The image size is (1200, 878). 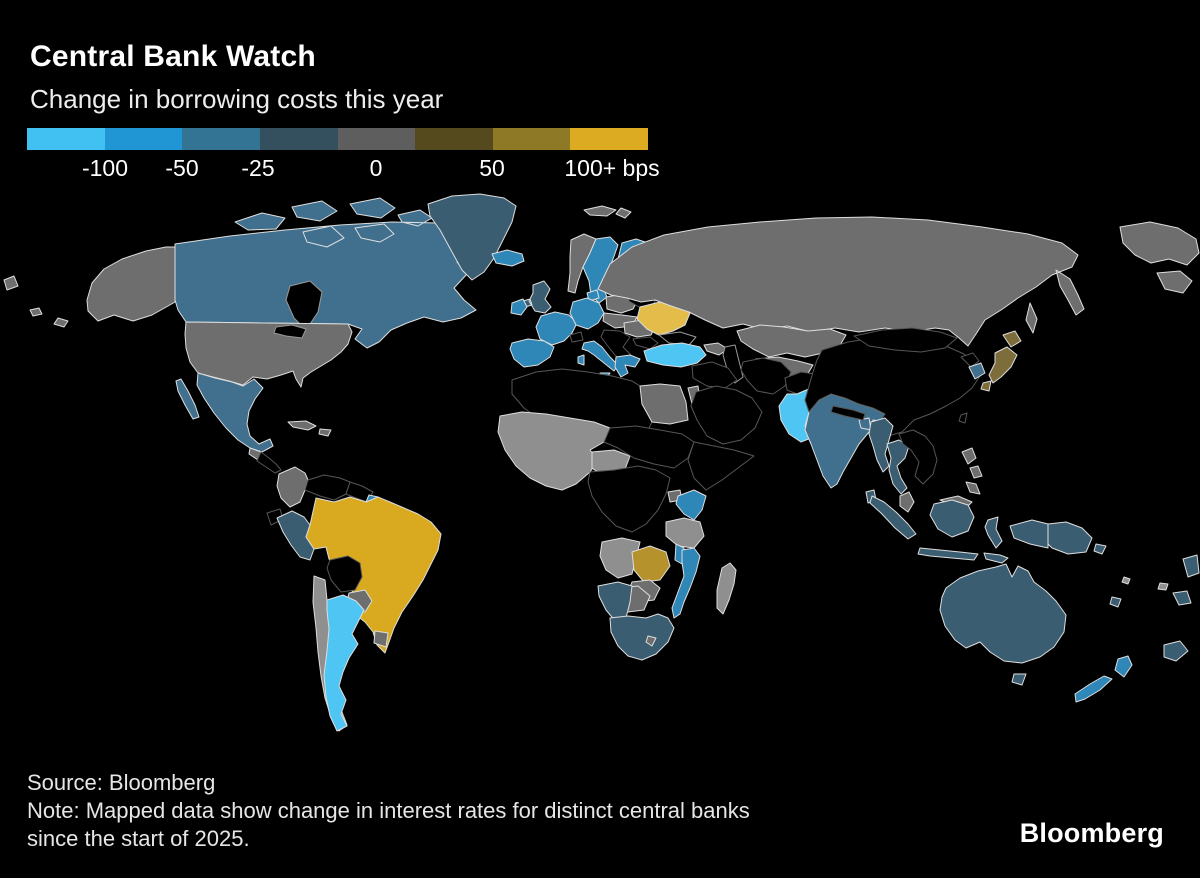 What do you see at coordinates (649, 447) in the screenshot?
I see `region-chad-sudan` at bounding box center [649, 447].